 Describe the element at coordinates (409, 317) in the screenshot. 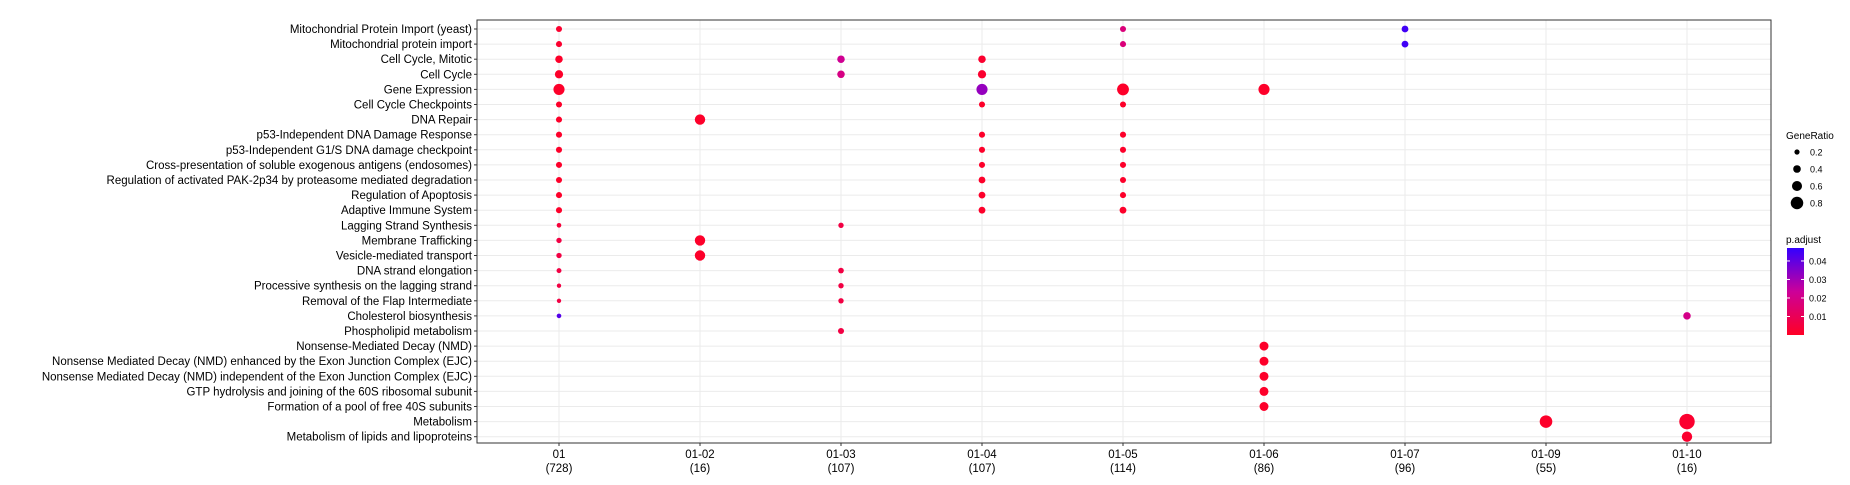

I see `y-tick-label: Cholesterol biosynthesis` at that location.